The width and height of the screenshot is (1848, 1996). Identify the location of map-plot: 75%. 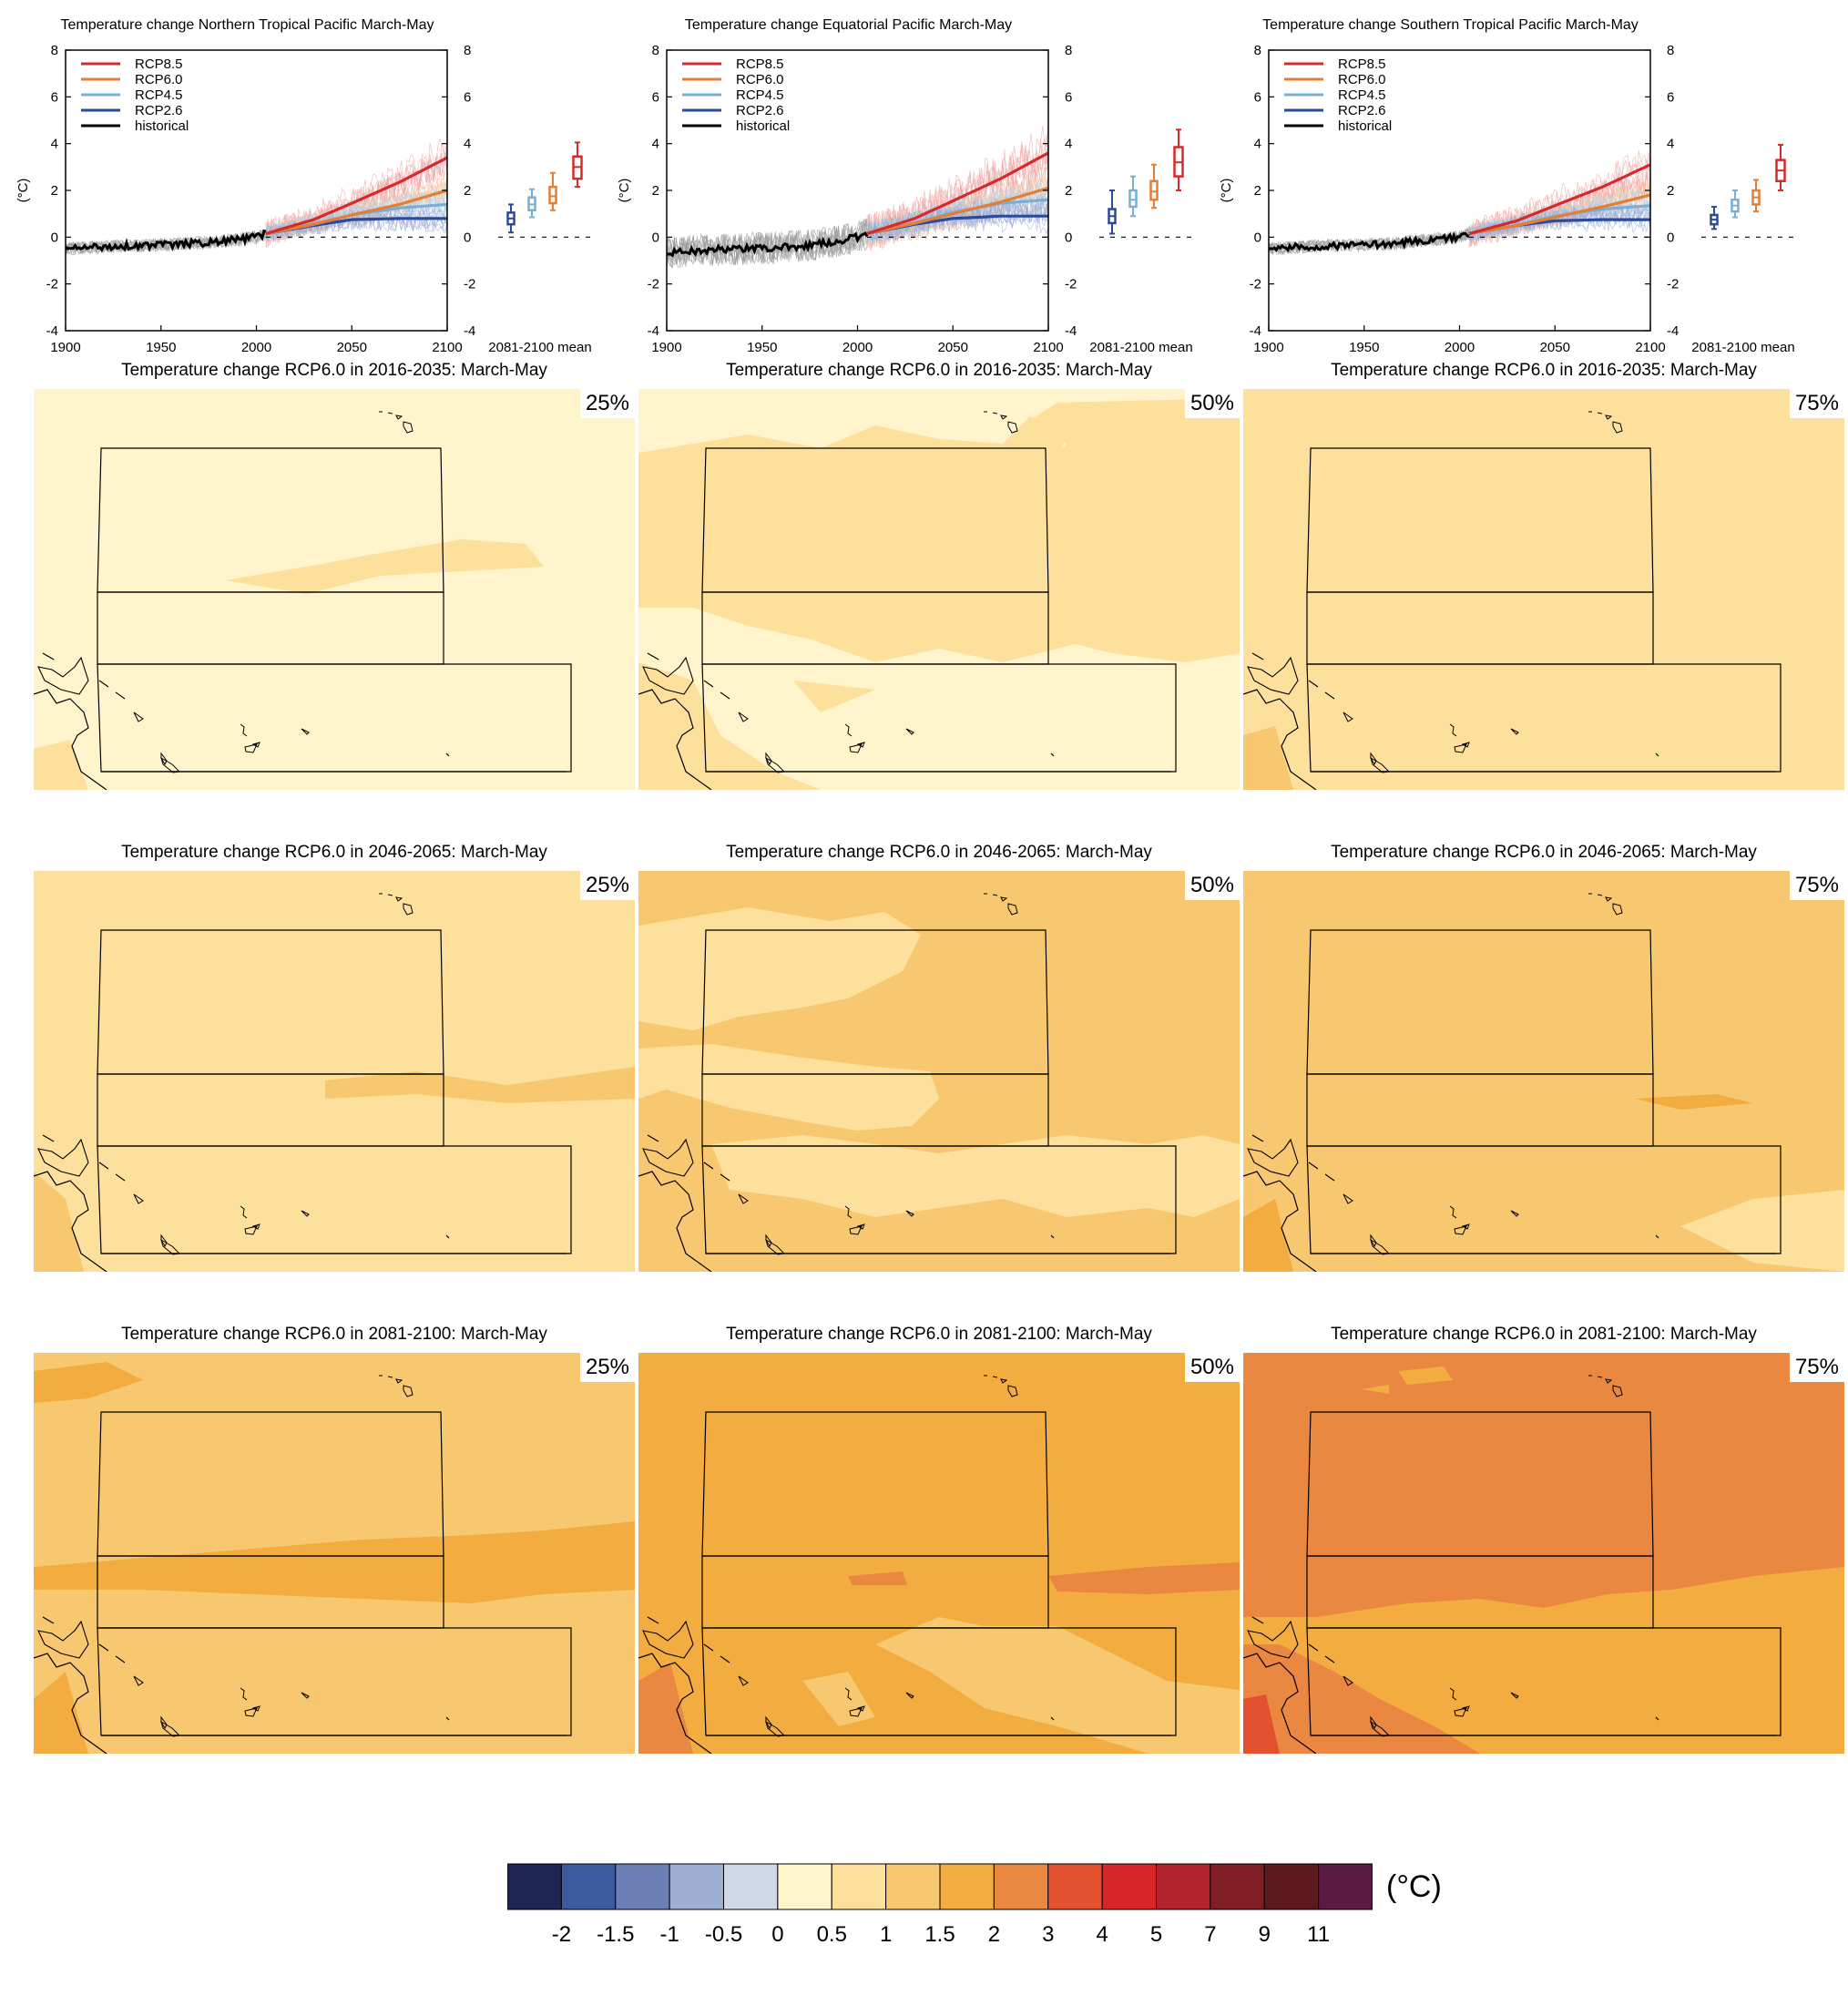
(1544, 1071).